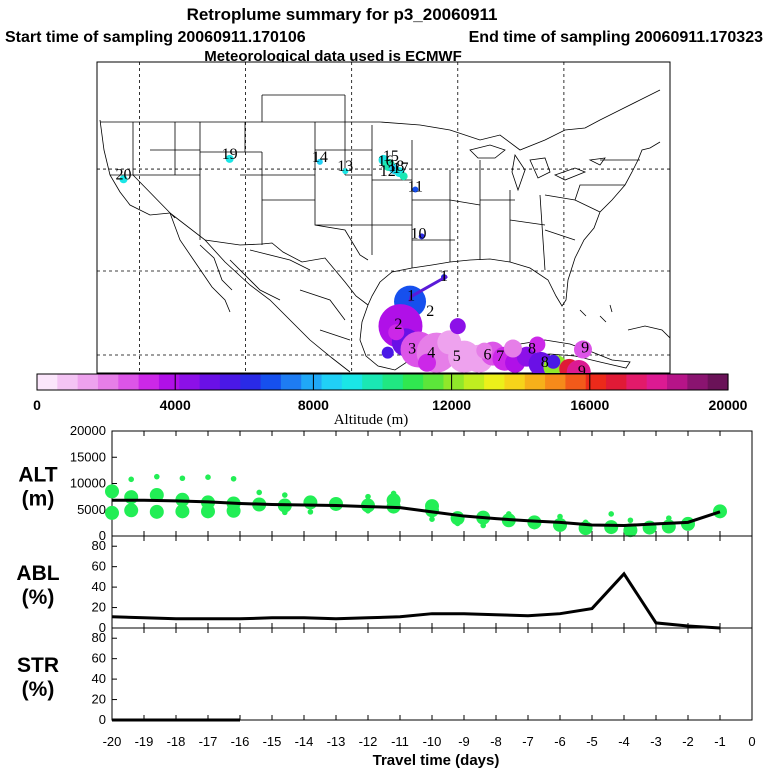  Describe the element at coordinates (431, 353) in the screenshot. I see `map-day-label: 4` at that location.